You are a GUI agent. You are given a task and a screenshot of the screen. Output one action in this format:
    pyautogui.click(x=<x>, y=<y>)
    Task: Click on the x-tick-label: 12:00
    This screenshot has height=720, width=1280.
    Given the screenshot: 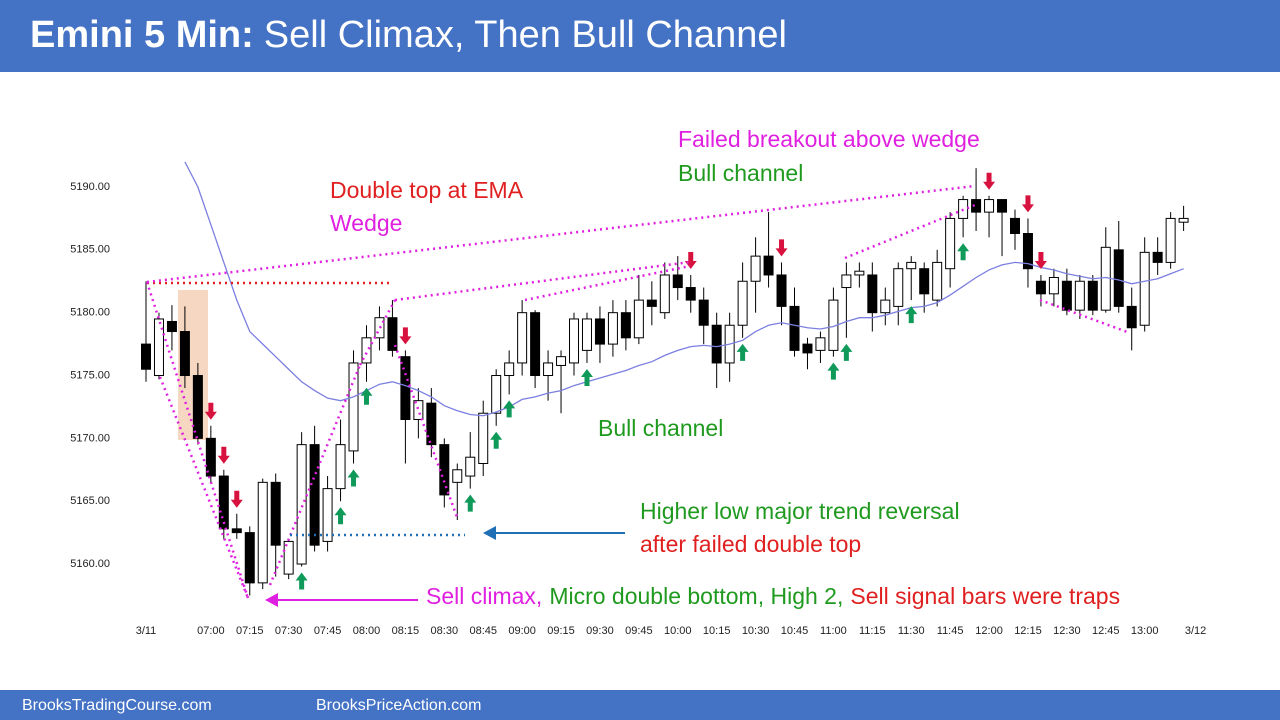 What is the action you would take?
    pyautogui.click(x=989, y=631)
    